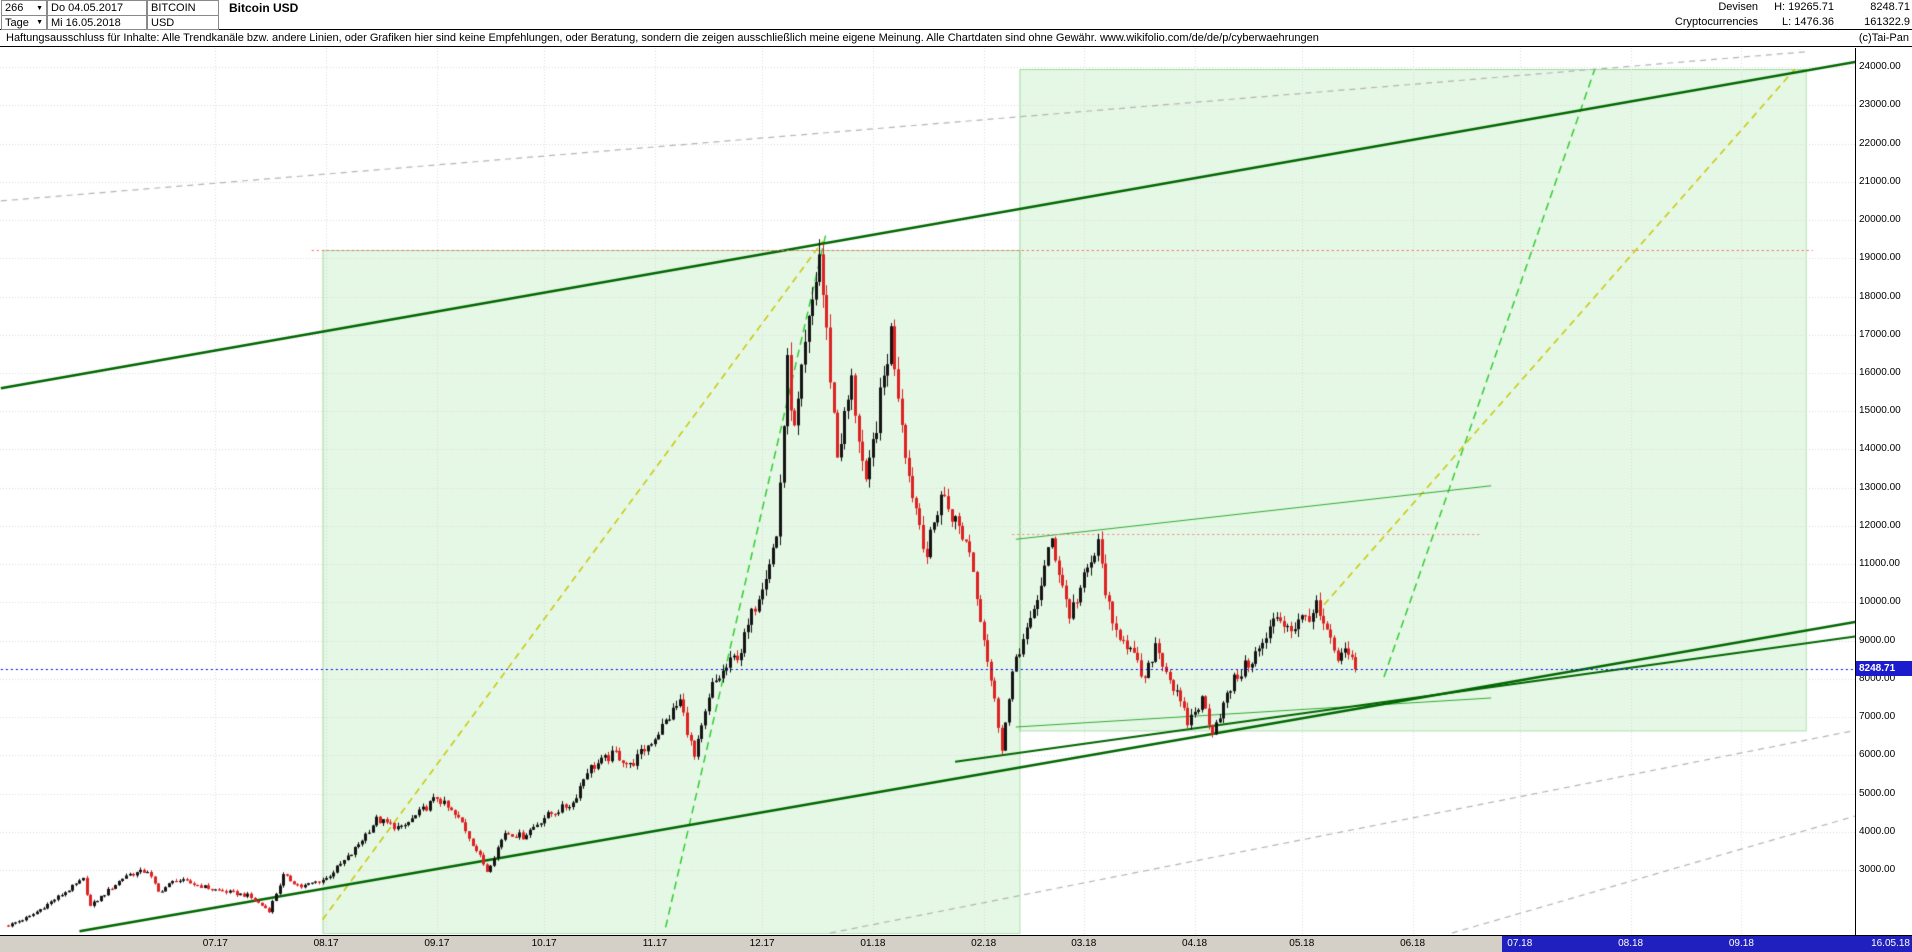 This screenshot has width=1912, height=952. I want to click on price-axis-label: 20000.00, so click(1880, 220).